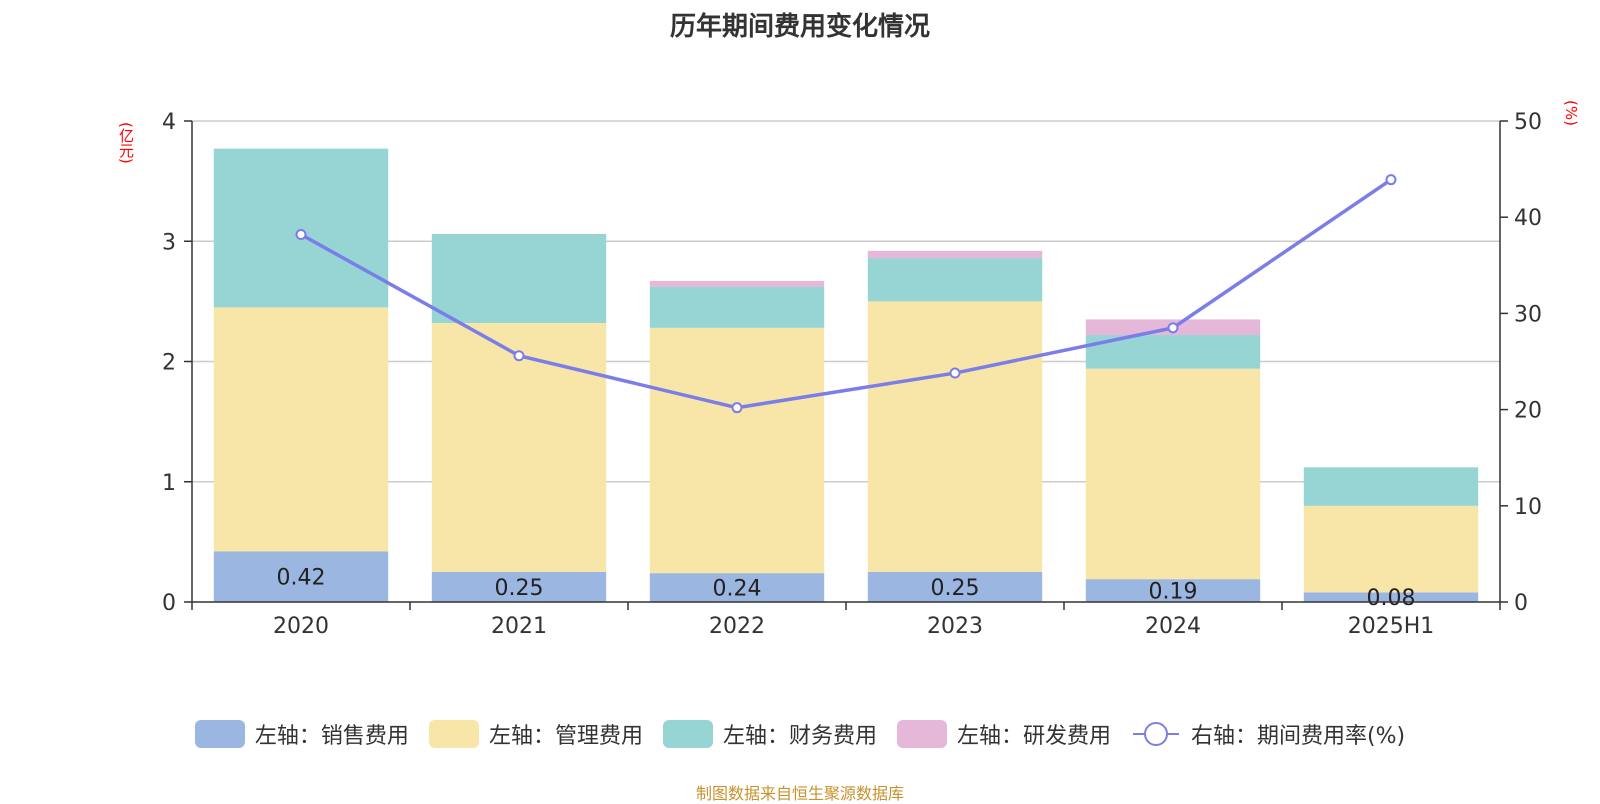 This screenshot has height=804, width=1600. I want to click on left-y-tick-label: 2, so click(169, 363).